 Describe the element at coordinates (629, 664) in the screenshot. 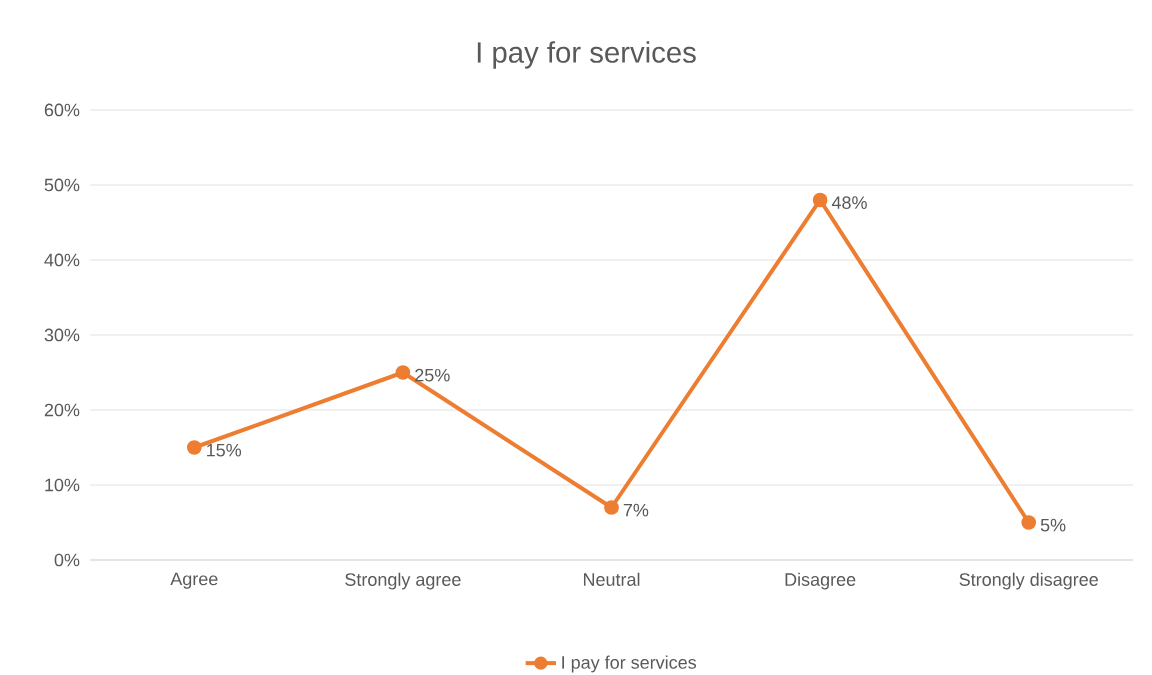

I see `legend-label: I pay for services` at that location.